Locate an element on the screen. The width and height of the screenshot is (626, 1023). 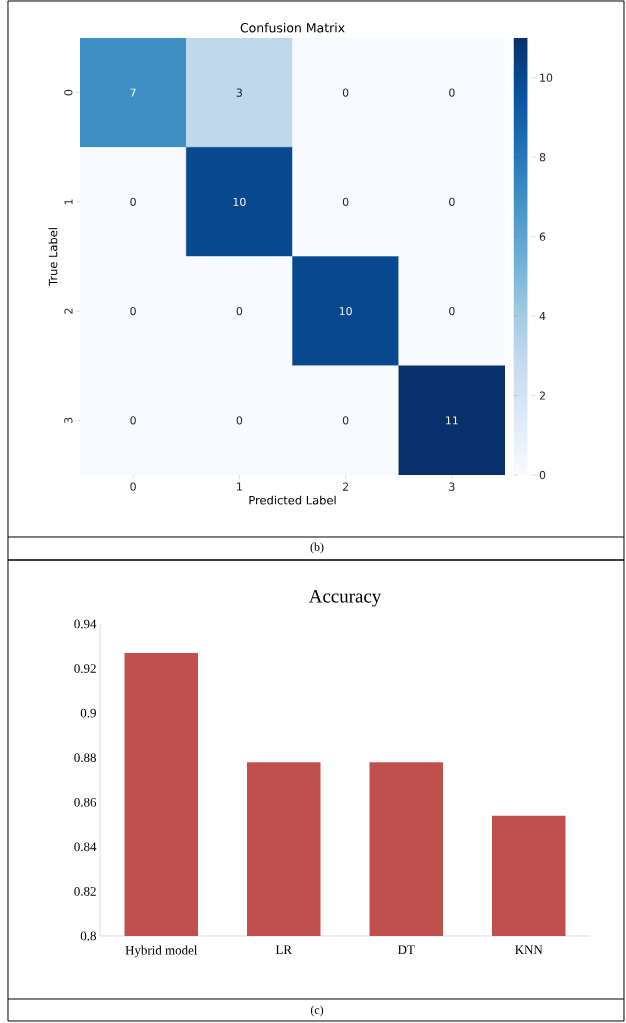
text: (c) is located at coordinates (317, 1011).